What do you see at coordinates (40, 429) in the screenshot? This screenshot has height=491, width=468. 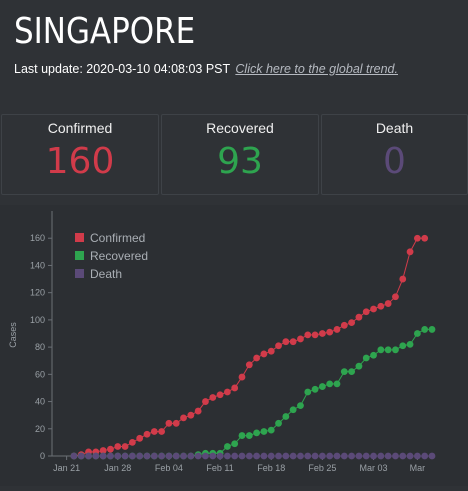 I see `y-tick-label: 20` at bounding box center [40, 429].